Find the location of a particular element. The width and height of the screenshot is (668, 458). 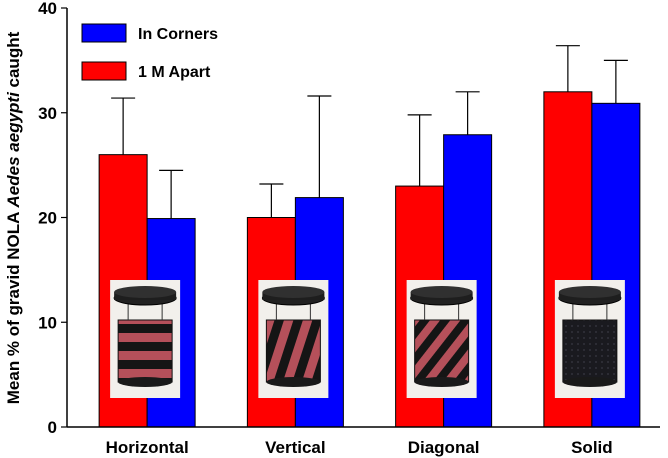

y-tick-label-40: 40 is located at coordinates (47, 9).